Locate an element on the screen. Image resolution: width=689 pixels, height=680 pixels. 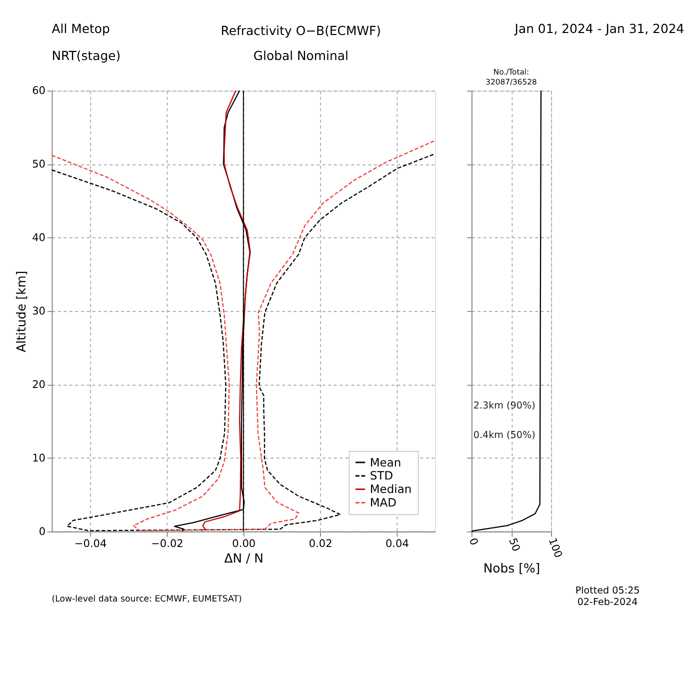
y-axis-title: Altitude [km] is located at coordinates (20, 311).